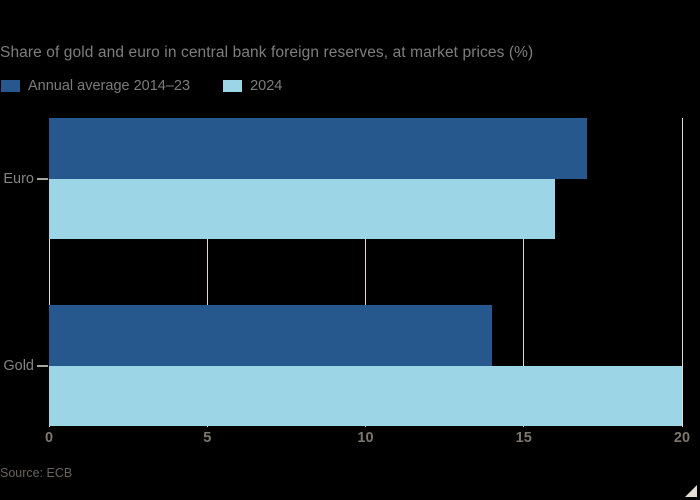 This screenshot has height=500, width=700. What do you see at coordinates (233, 86) in the screenshot?
I see `legend-swatch-2024` at bounding box center [233, 86].